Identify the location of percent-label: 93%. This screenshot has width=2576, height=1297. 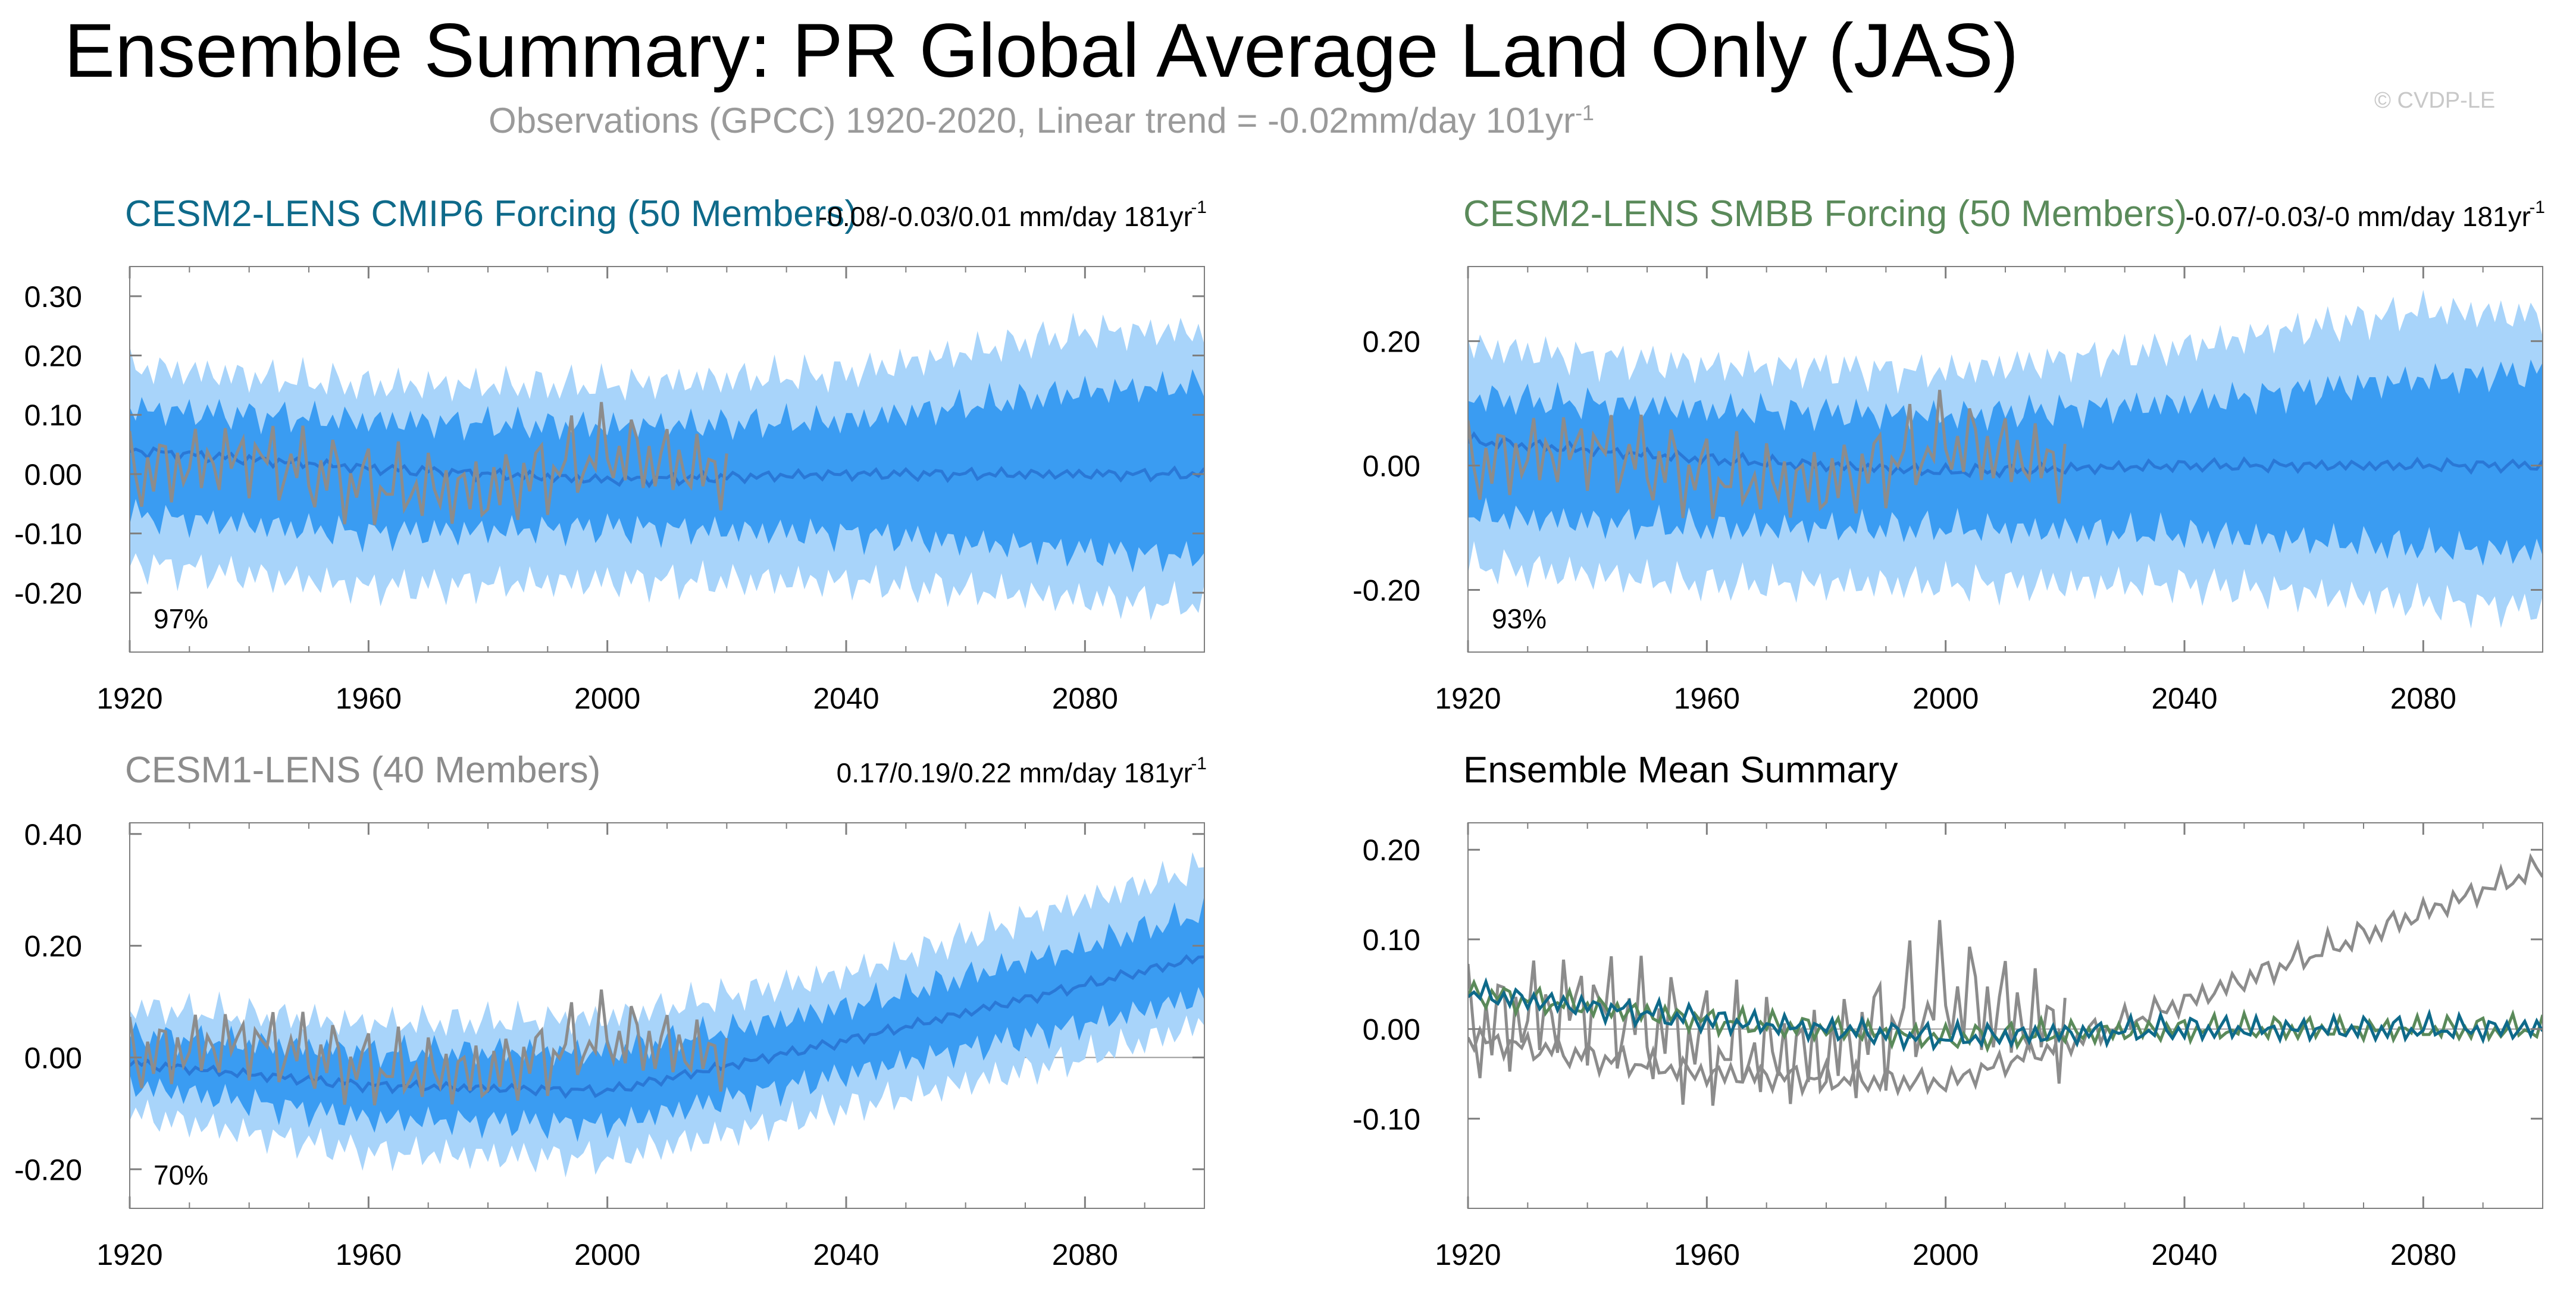
(1519, 618).